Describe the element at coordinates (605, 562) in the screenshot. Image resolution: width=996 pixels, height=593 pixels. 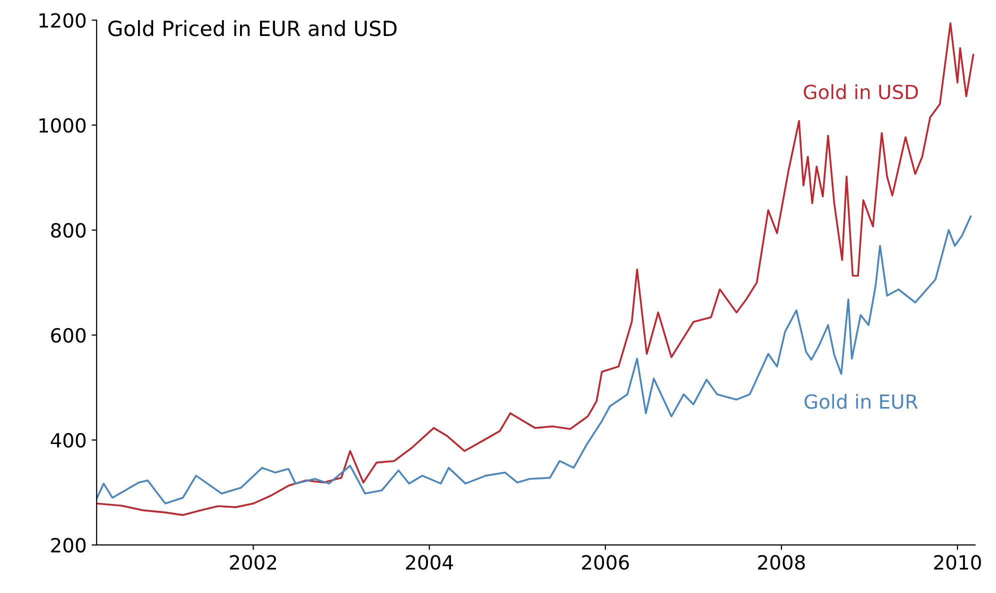
I see `x-tick-label: 2006` at that location.